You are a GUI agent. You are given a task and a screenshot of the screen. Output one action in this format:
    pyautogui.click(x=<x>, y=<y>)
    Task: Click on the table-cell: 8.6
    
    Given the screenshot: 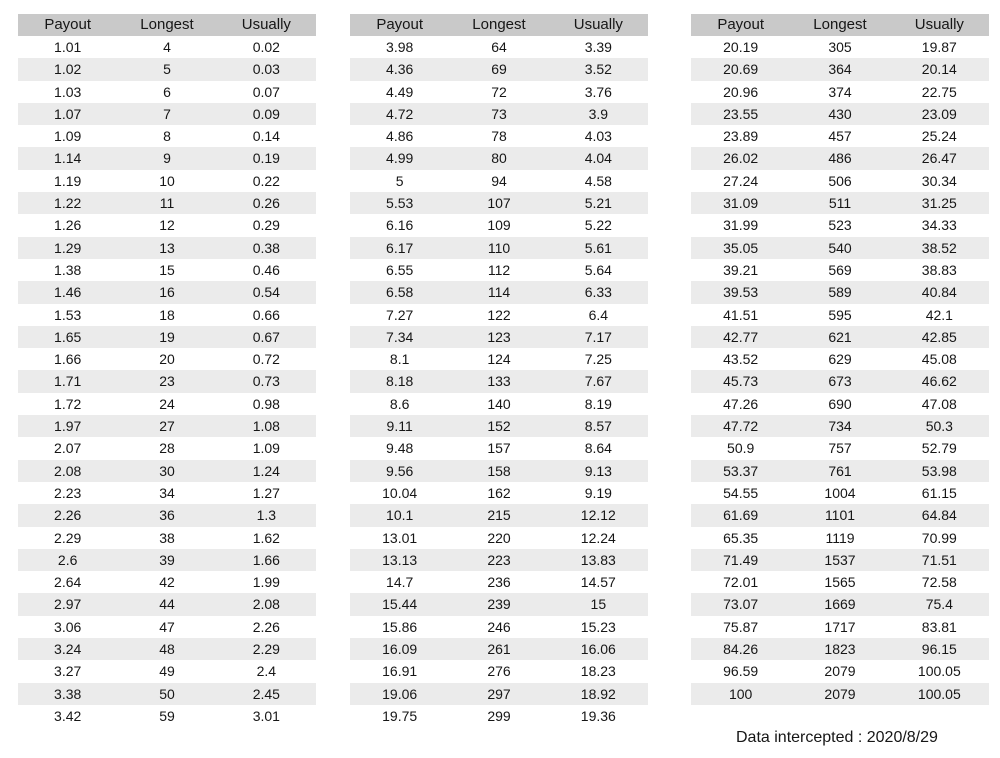 What is the action you would take?
    pyautogui.click(x=399, y=403)
    